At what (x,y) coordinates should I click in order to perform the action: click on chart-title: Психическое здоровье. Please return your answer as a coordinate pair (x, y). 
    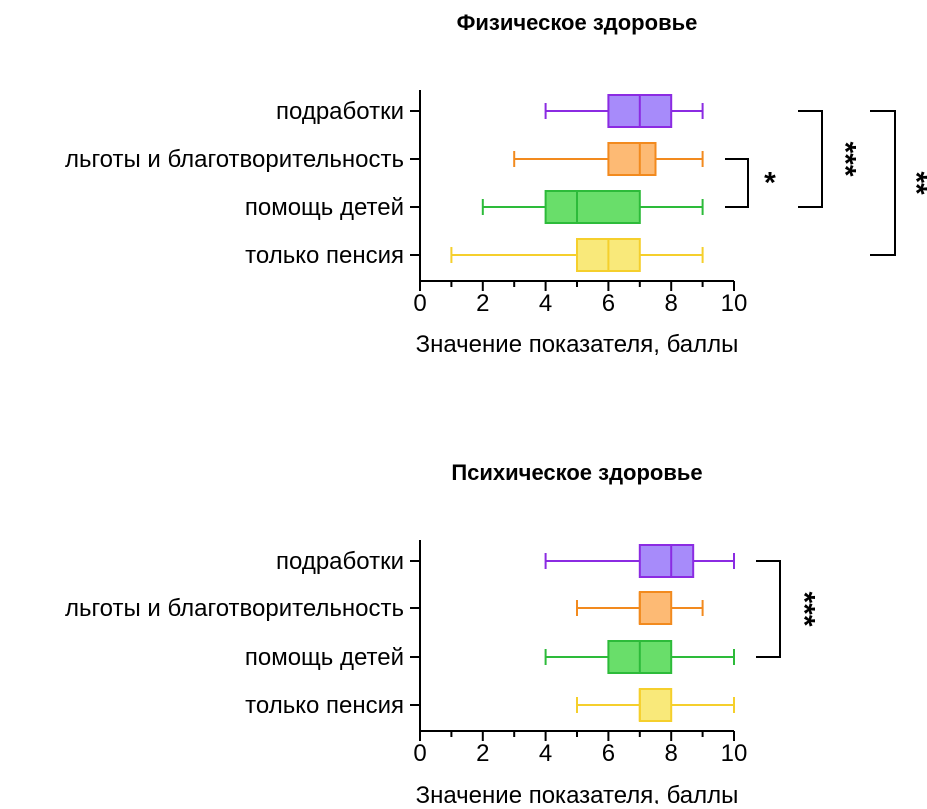
    Looking at the image, I should click on (576, 472).